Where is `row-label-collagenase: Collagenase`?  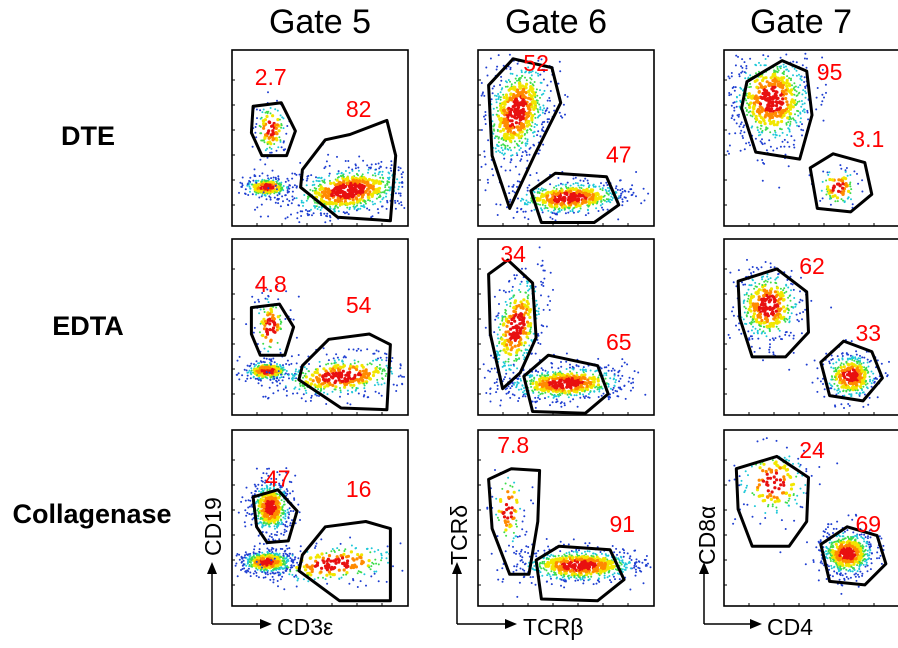
row-label-collagenase: Collagenase is located at coordinates (91, 514).